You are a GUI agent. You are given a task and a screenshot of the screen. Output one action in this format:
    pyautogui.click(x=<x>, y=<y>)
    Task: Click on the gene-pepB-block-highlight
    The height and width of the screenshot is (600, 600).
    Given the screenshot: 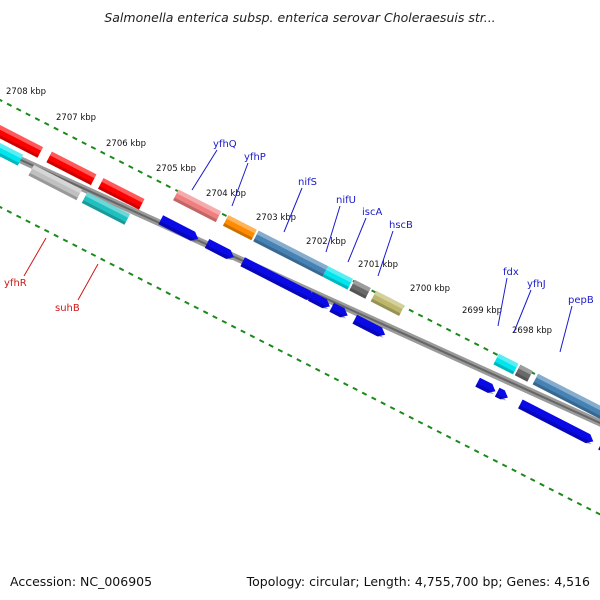 What is the action you would take?
    pyautogui.click(x=568, y=392)
    